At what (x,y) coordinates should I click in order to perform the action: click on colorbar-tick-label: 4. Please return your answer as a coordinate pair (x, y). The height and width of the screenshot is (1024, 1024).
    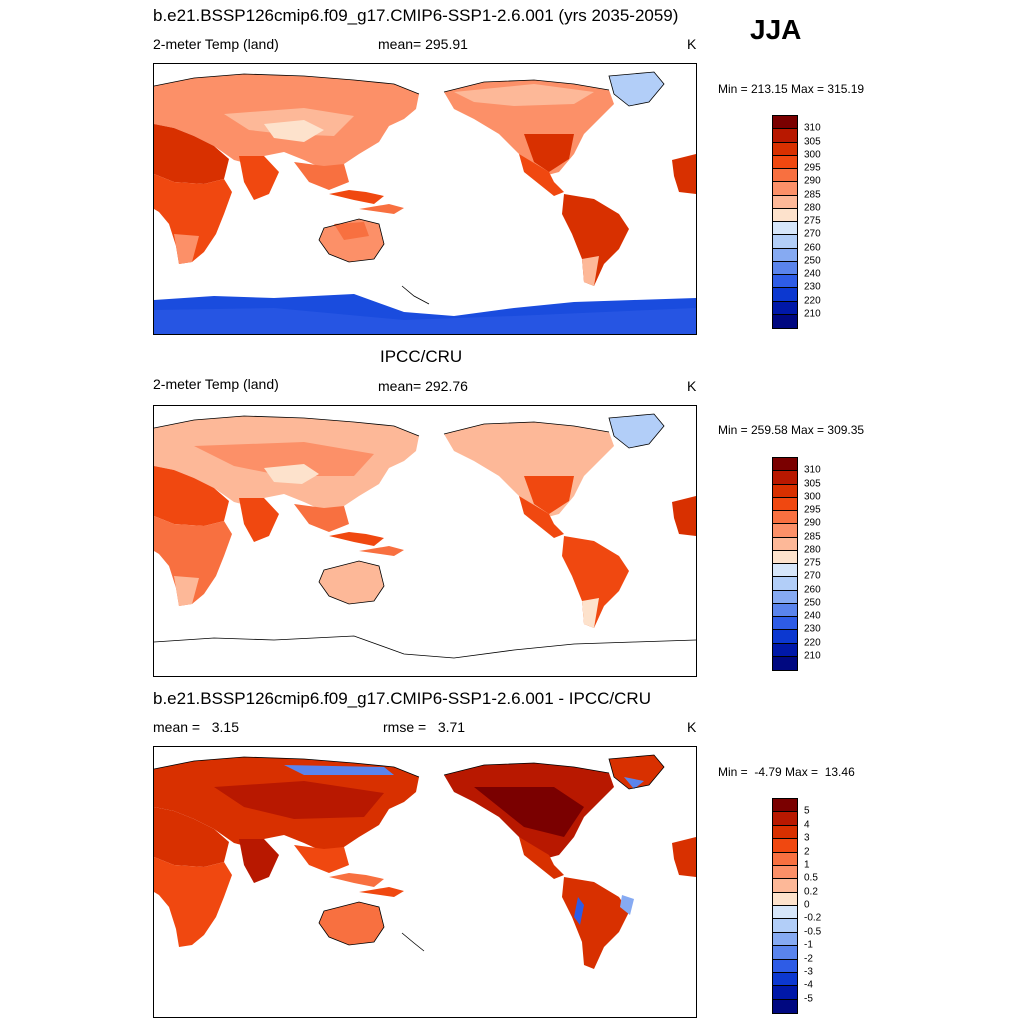
    Looking at the image, I should click on (807, 825).